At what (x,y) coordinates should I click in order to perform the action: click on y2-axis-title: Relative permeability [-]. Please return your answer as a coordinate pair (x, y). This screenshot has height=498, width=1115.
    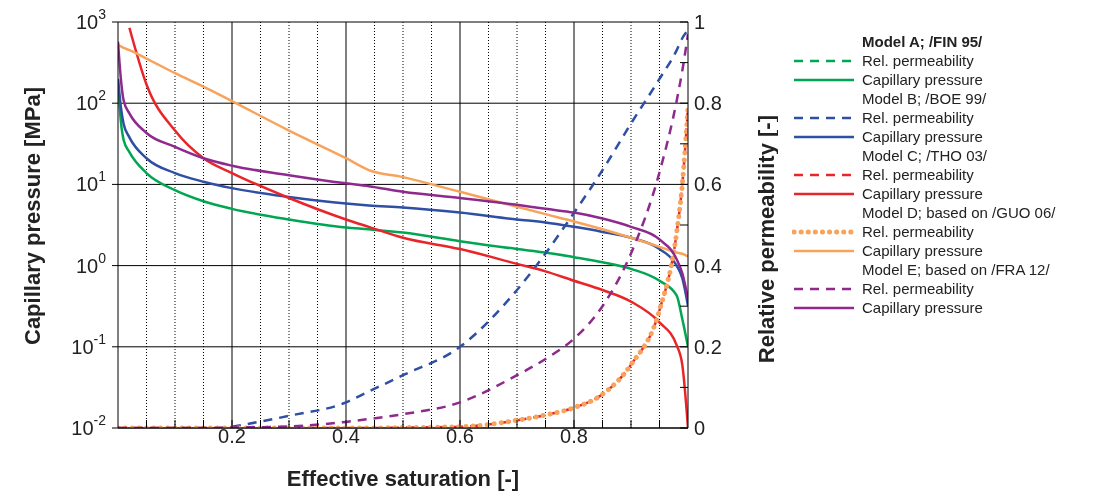
    Looking at the image, I should click on (766, 239).